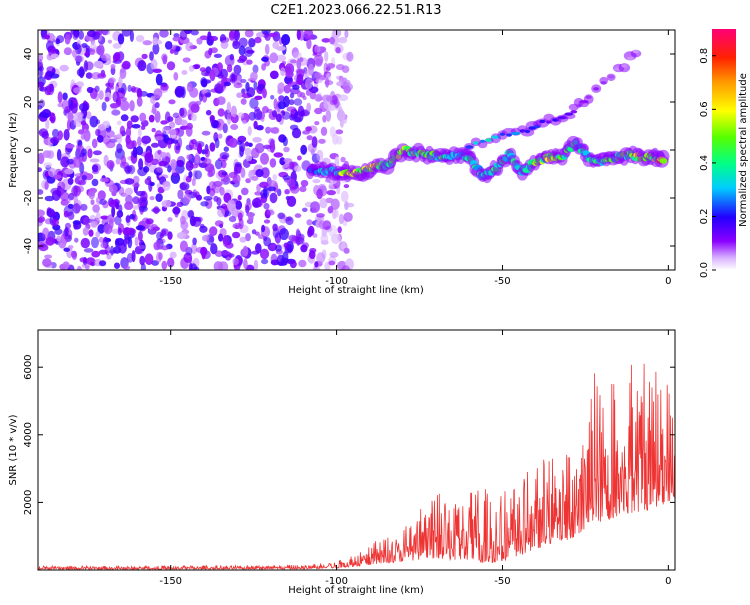  I want to click on snr-y-tick-label: 2000, so click(28, 502).